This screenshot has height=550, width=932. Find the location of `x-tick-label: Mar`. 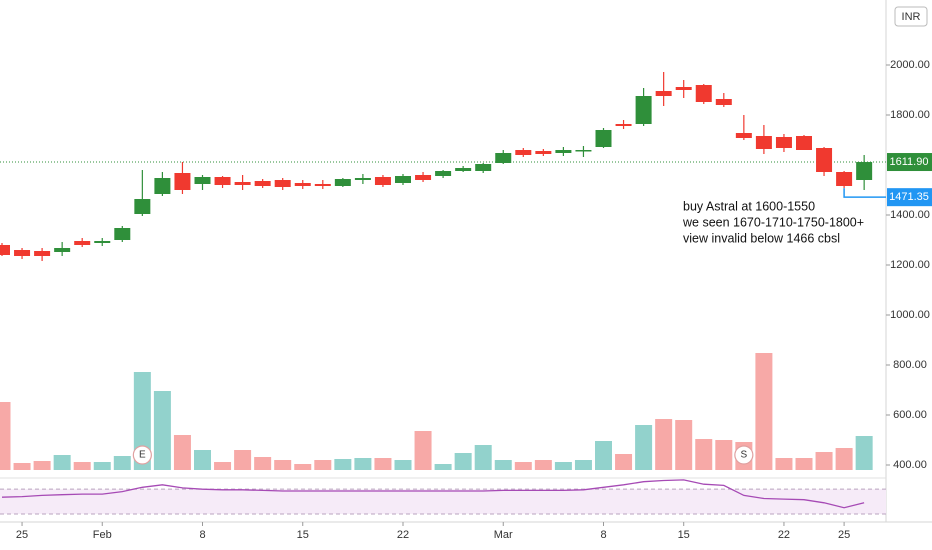

x-tick-label: Mar is located at coordinates (503, 535).